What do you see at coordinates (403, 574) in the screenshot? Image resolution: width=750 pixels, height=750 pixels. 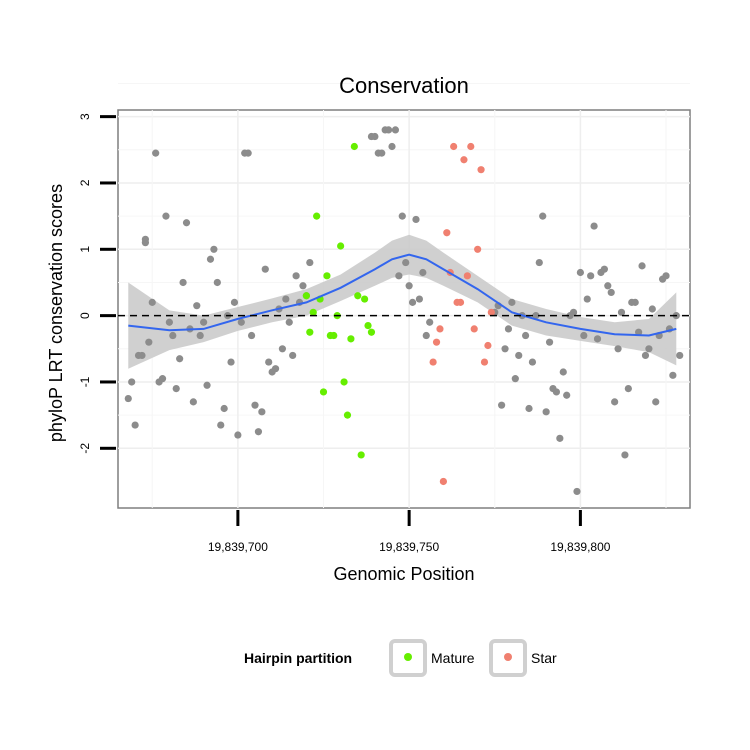 I see `x-axis-title: Genomic Position` at bounding box center [403, 574].